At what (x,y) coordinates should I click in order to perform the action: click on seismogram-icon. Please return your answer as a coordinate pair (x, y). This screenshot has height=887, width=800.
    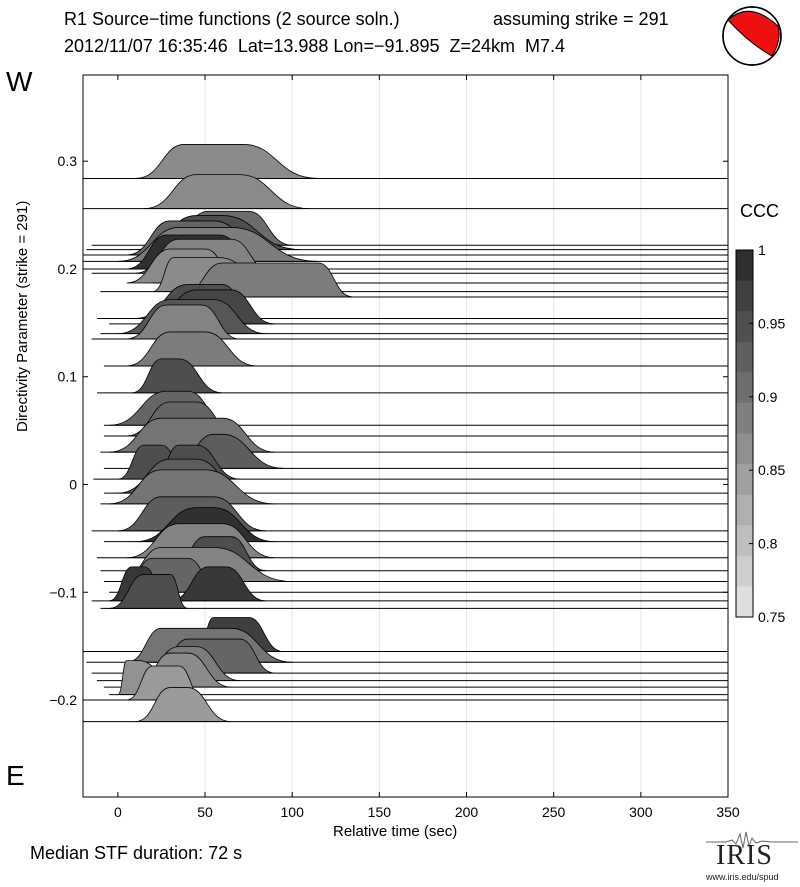
    Looking at the image, I should click on (752, 840).